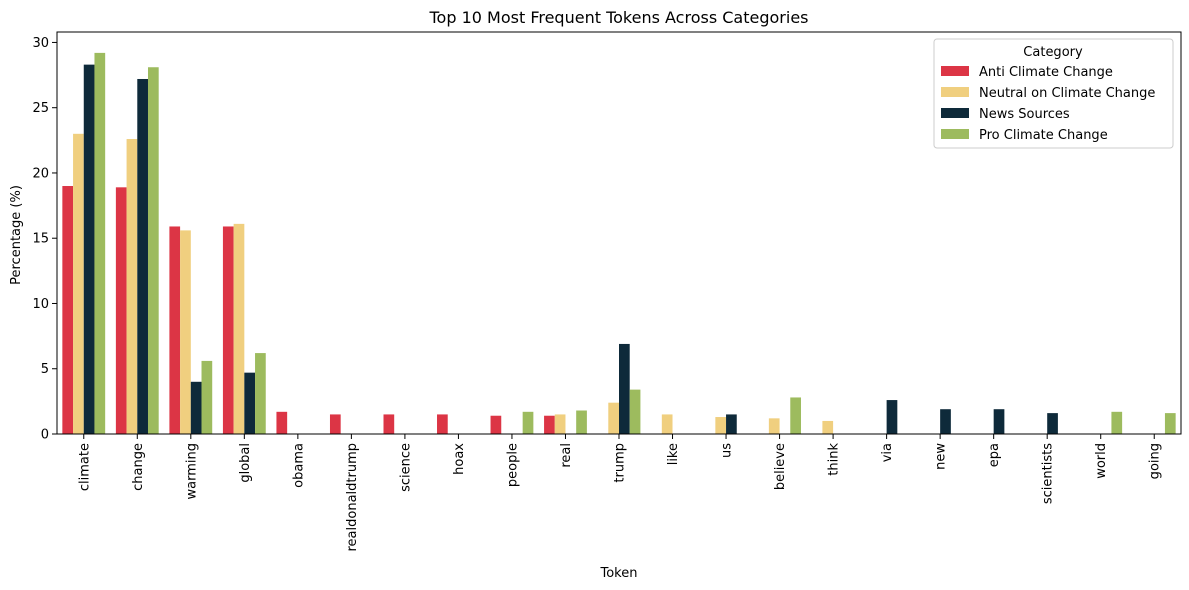 This screenshot has width=1189, height=590. I want to click on x-tick-label: real, so click(566, 455).